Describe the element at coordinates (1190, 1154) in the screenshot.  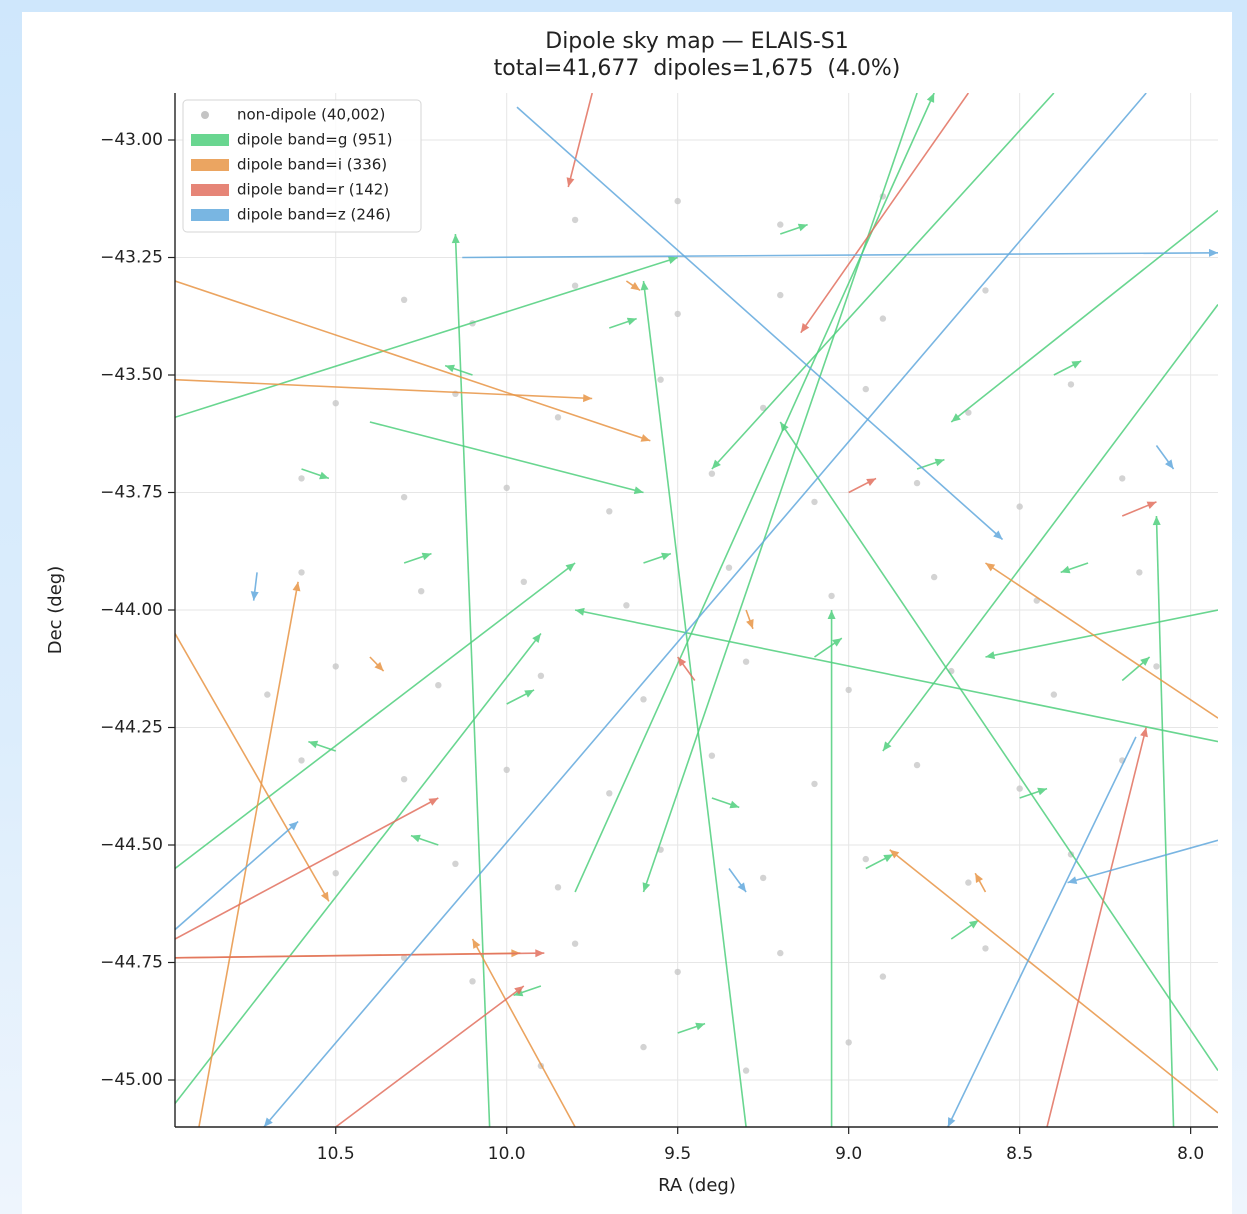
I see `x-tick-label: 8.0` at that location.